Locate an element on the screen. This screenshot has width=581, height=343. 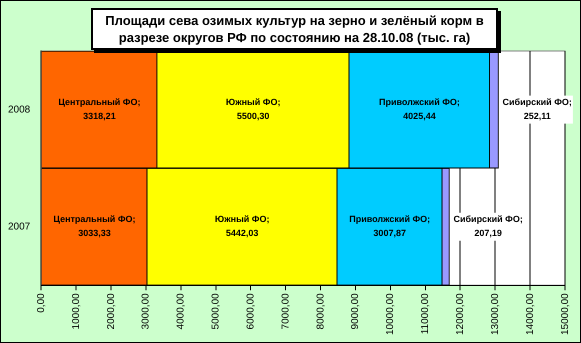
x-tick-label: 9000,00 is located at coordinates (356, 311).